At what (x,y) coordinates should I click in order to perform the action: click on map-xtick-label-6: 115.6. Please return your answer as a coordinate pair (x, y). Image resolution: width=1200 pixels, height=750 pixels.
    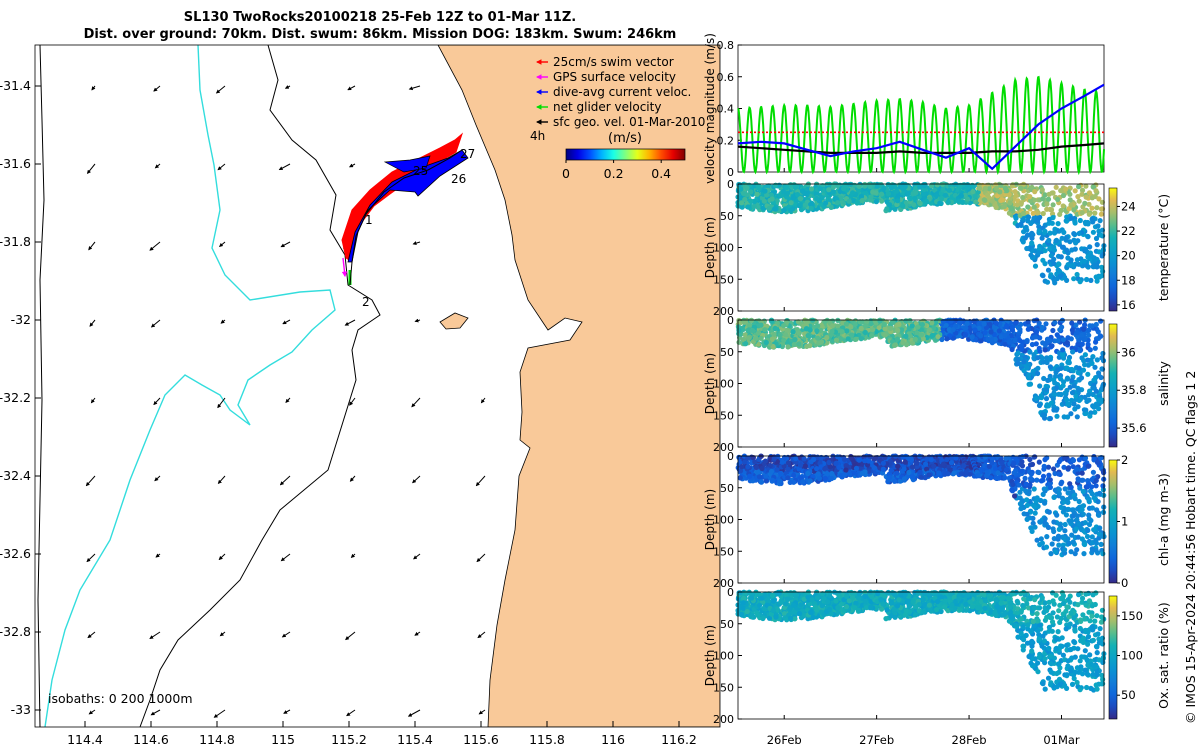
    Looking at the image, I should click on (481, 739).